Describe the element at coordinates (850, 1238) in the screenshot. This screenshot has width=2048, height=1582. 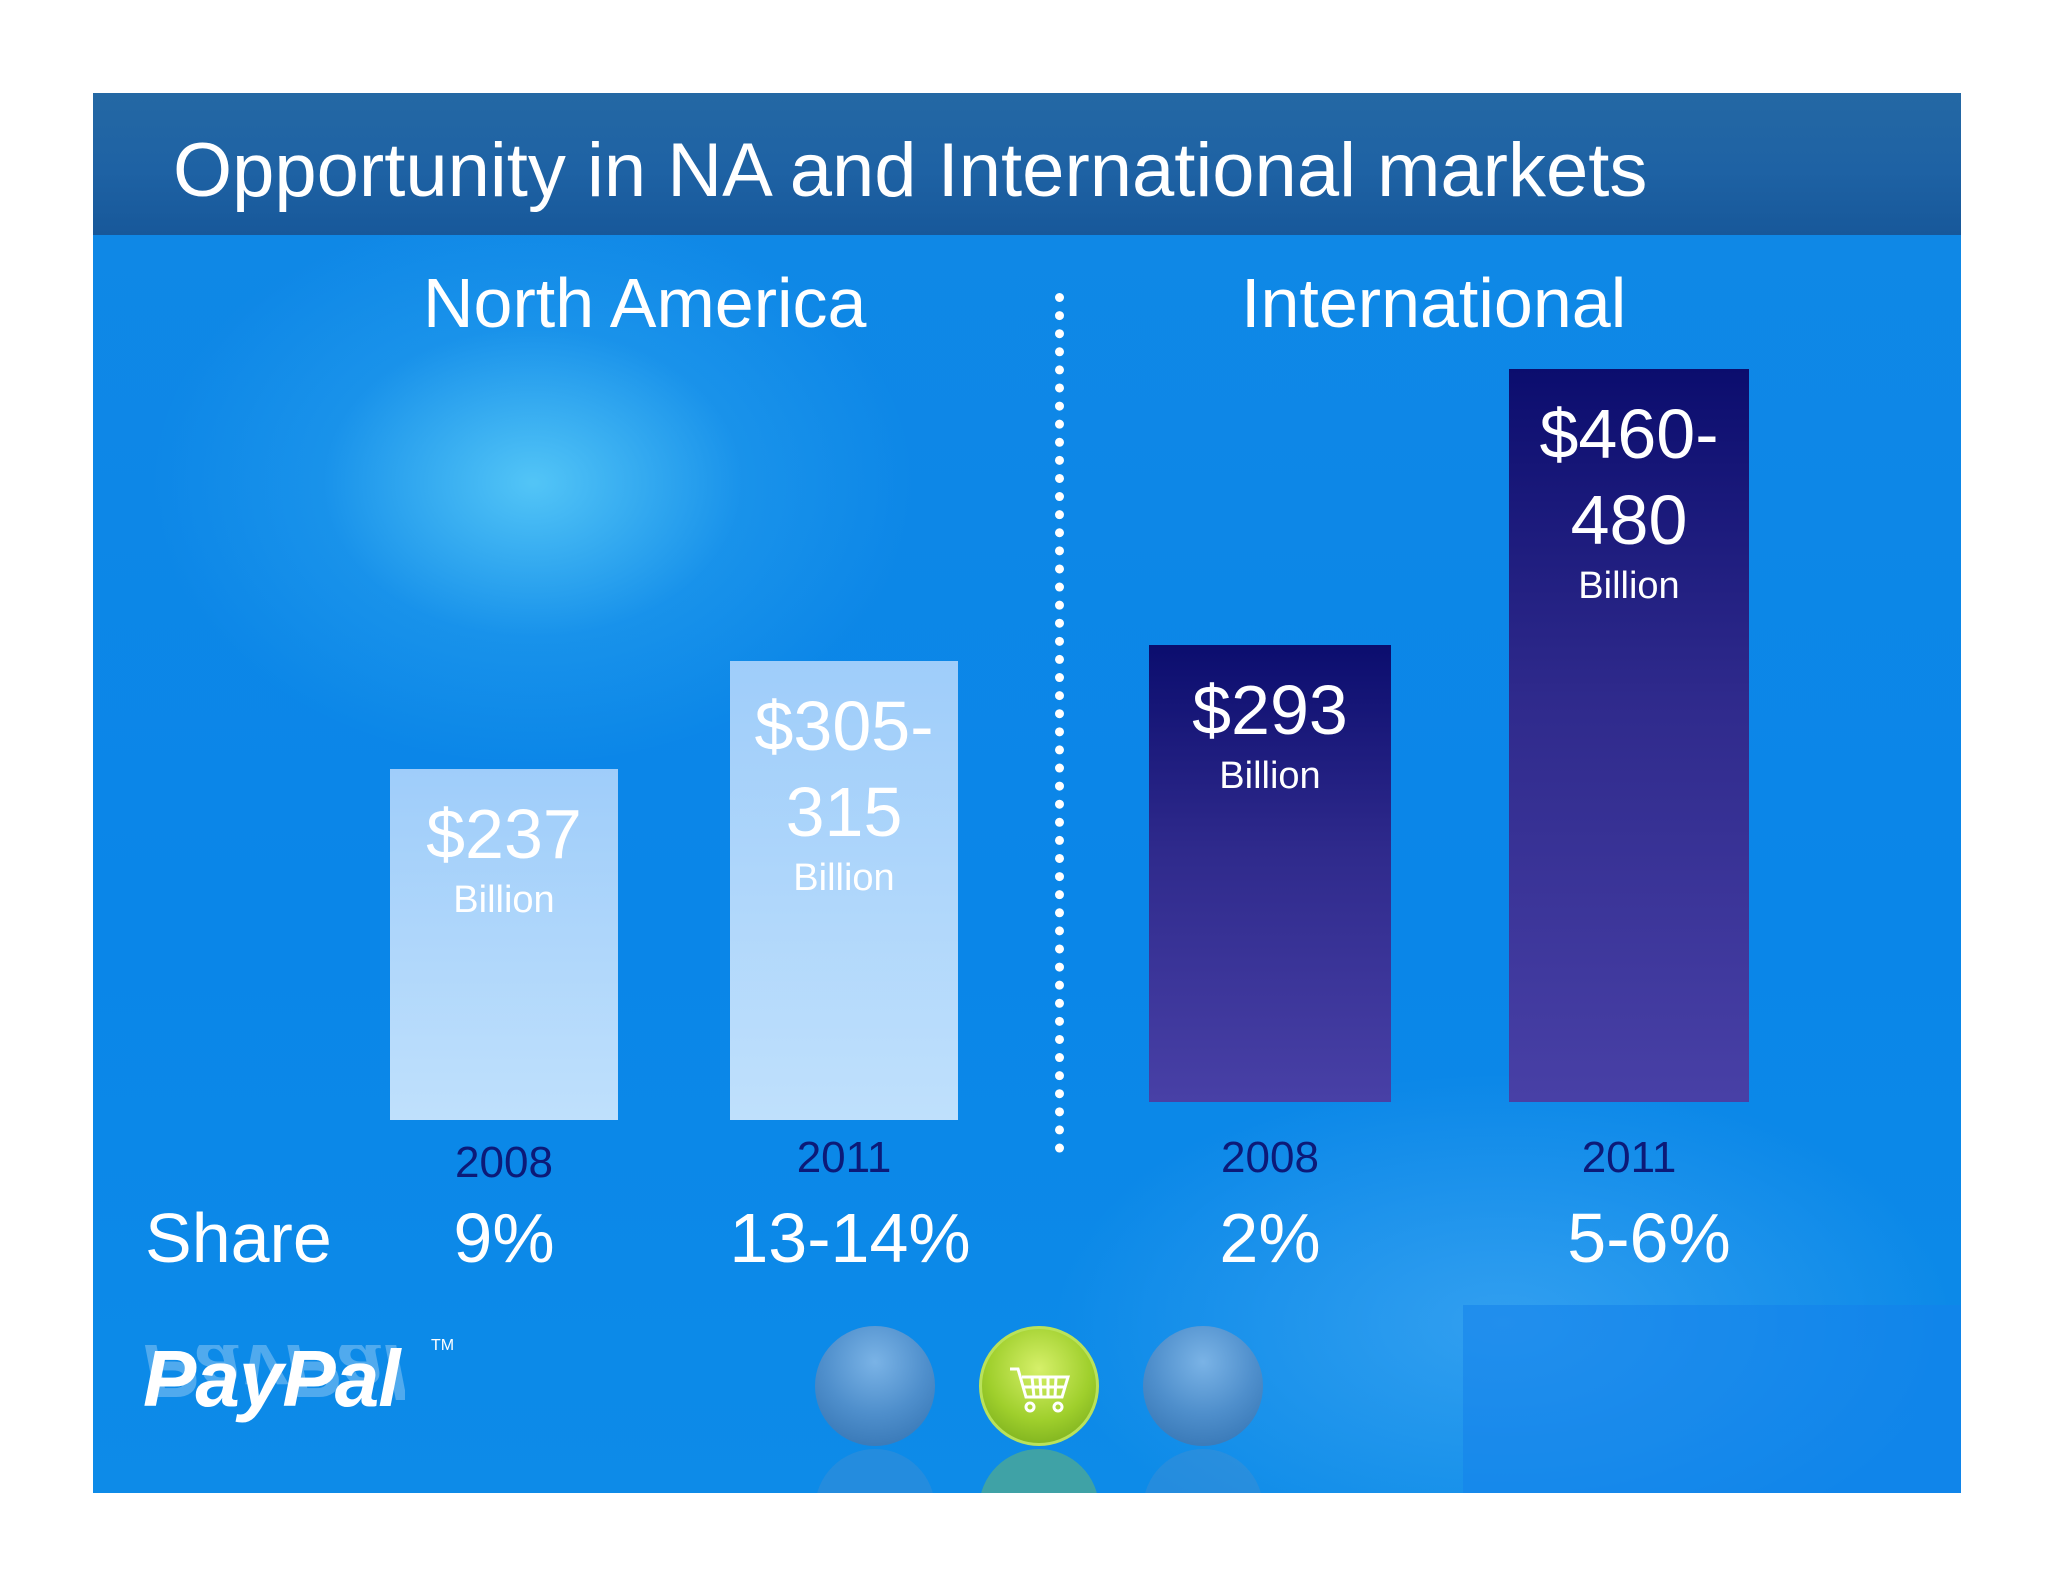
I see `share-na-2011: 13-14%` at that location.